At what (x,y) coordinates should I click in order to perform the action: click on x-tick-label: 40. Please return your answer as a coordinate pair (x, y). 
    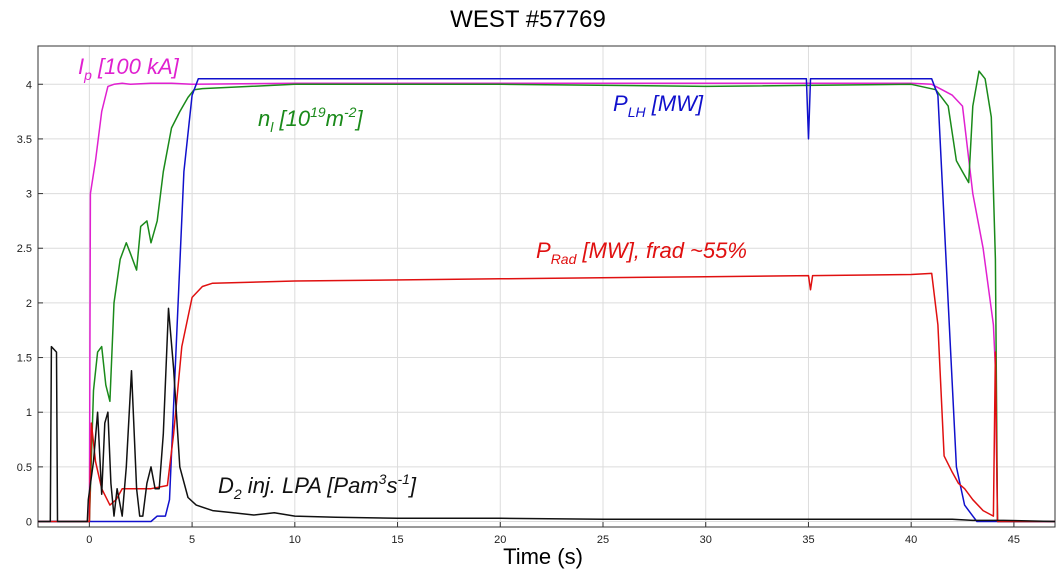
    Looking at the image, I should click on (911, 540).